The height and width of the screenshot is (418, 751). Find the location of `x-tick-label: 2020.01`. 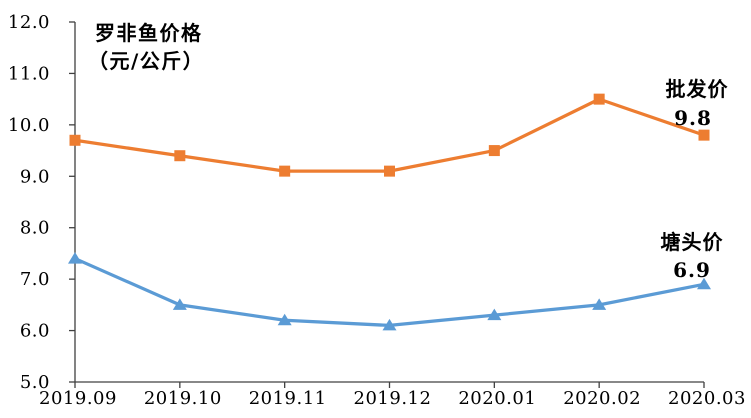

x-tick-label: 2020.01 is located at coordinates (497, 398).